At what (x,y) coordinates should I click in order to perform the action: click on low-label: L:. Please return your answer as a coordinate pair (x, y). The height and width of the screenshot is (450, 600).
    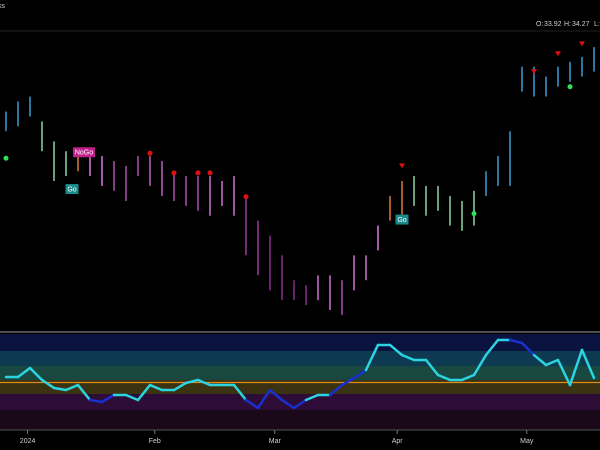
    Looking at the image, I should click on (597, 24).